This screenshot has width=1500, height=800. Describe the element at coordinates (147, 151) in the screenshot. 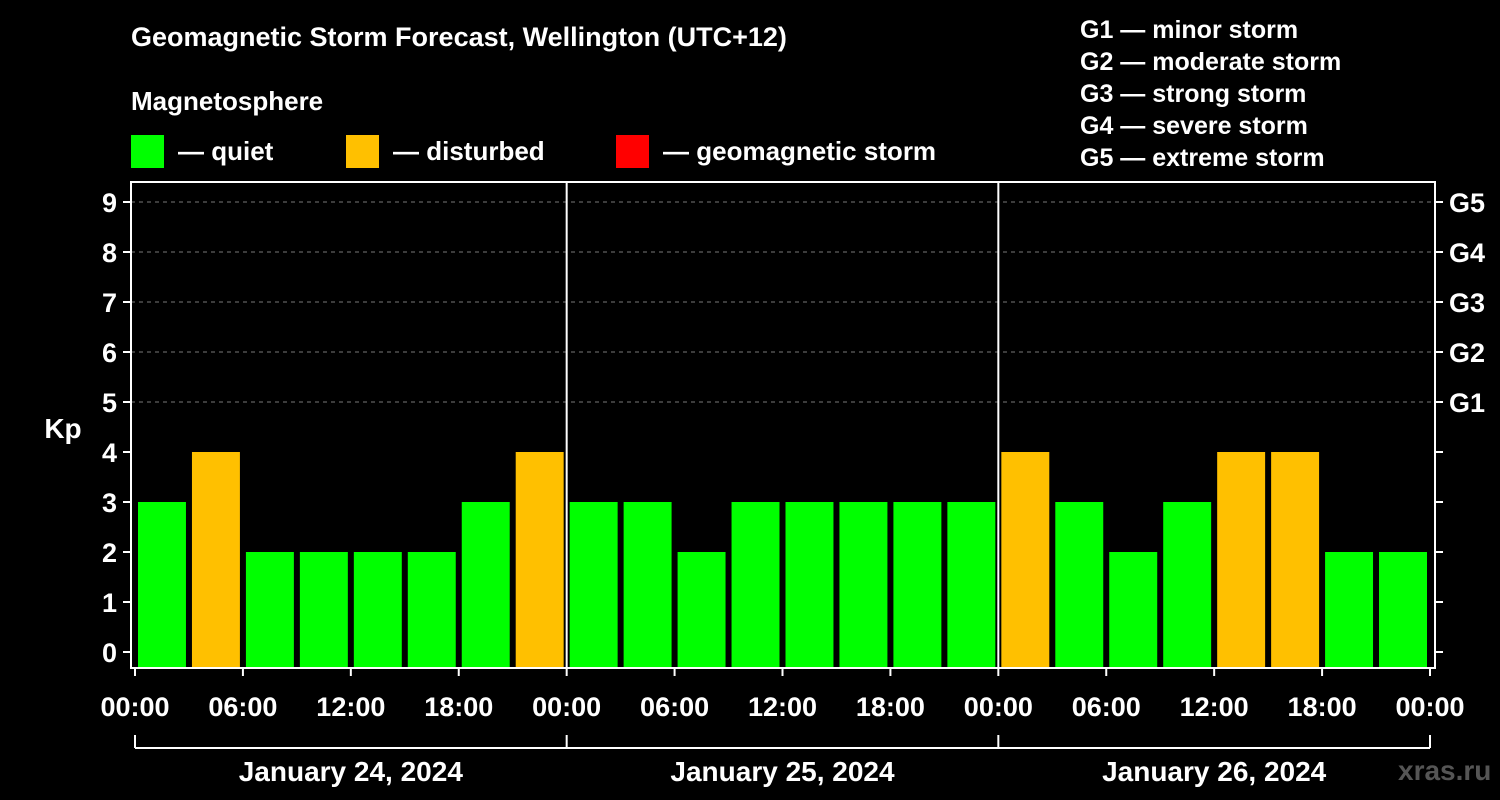

I see `legend-quiet-swatch` at that location.